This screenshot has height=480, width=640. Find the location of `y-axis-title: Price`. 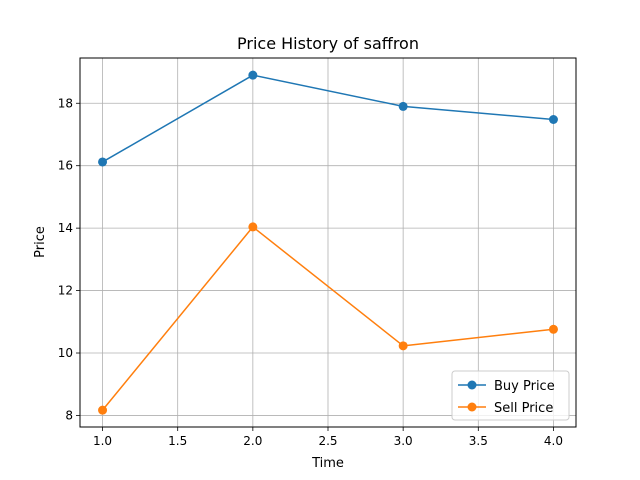

y-axis-title: Price is located at coordinates (40, 242).